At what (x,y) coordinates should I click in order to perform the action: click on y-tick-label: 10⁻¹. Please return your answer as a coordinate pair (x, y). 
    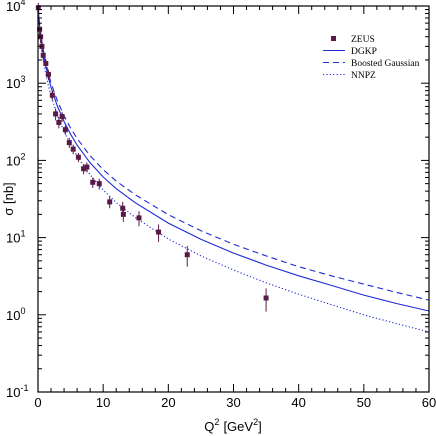
    Looking at the image, I should click on (17, 391).